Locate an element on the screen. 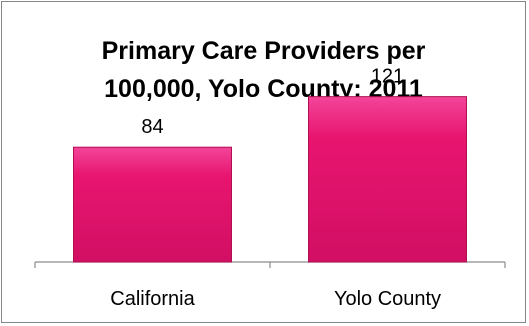 The height and width of the screenshot is (326, 529). category-label: California is located at coordinates (152, 299).